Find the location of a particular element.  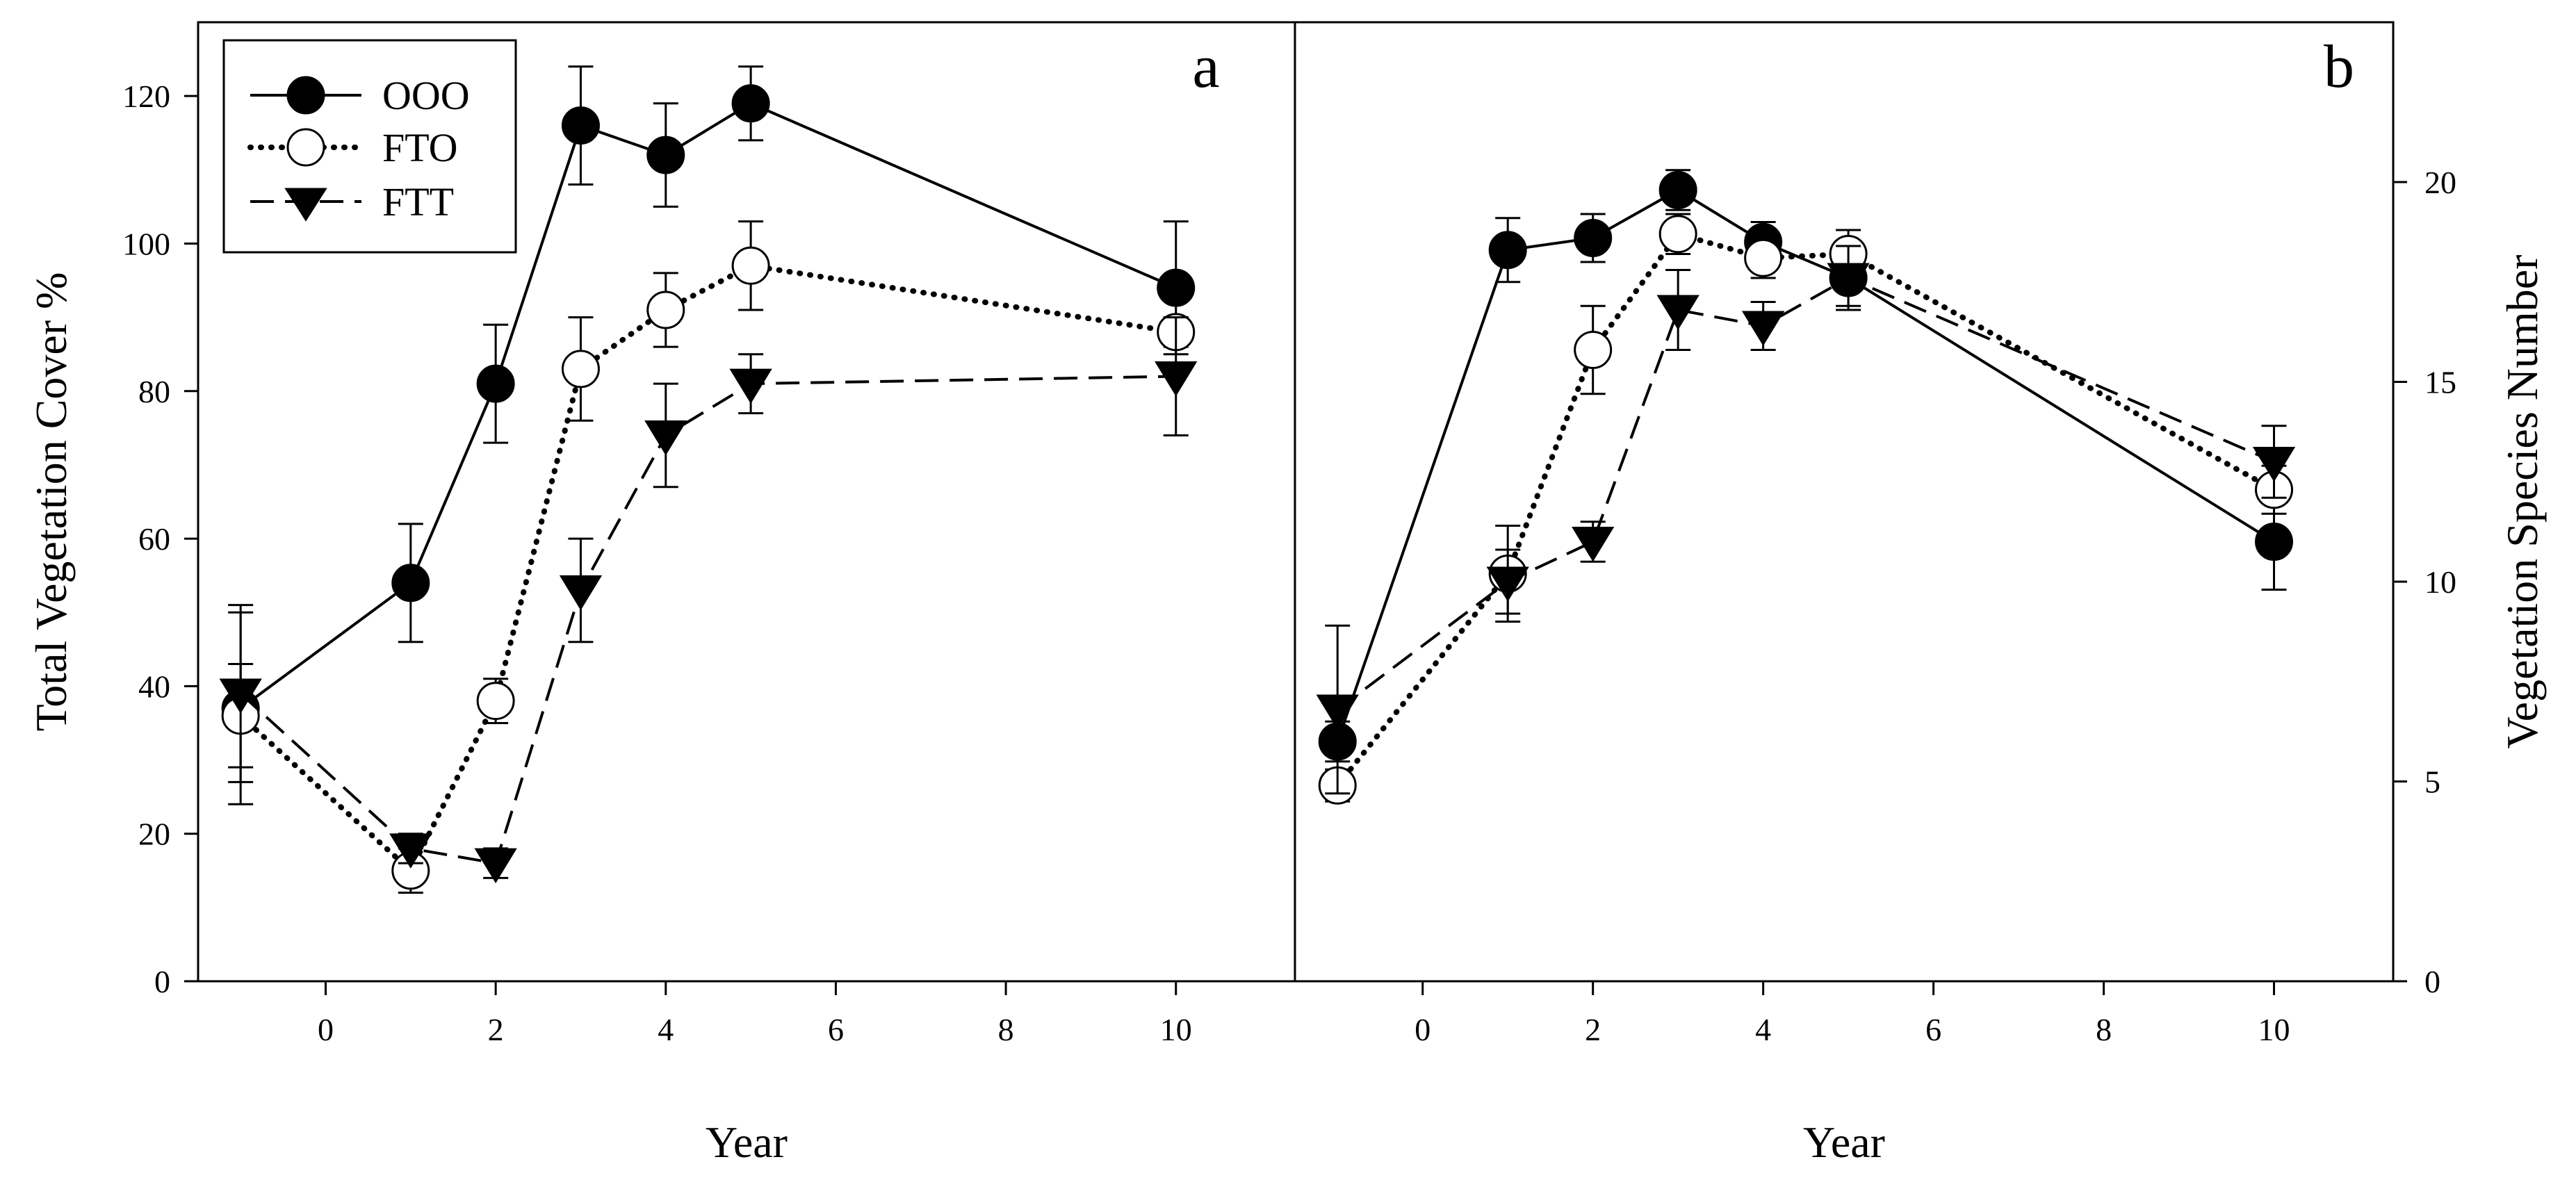

panel-a-x-tick-label: 6 is located at coordinates (836, 1030).